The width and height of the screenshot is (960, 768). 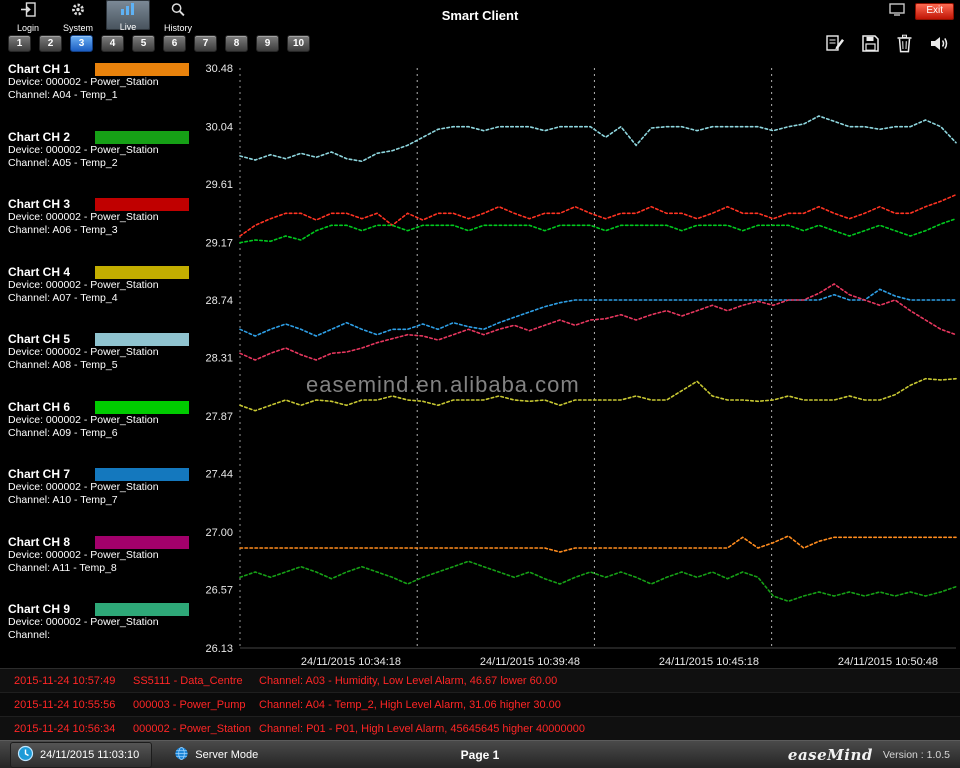 What do you see at coordinates (709, 662) in the screenshot?
I see `x-axis-tick-label: 24/11/2015 10:45:18` at bounding box center [709, 662].